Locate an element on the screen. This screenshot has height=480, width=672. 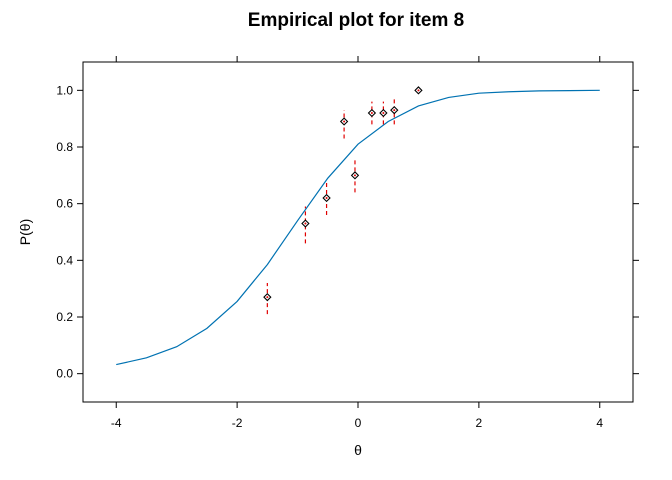
x-tick-label: 4 is located at coordinates (599, 423).